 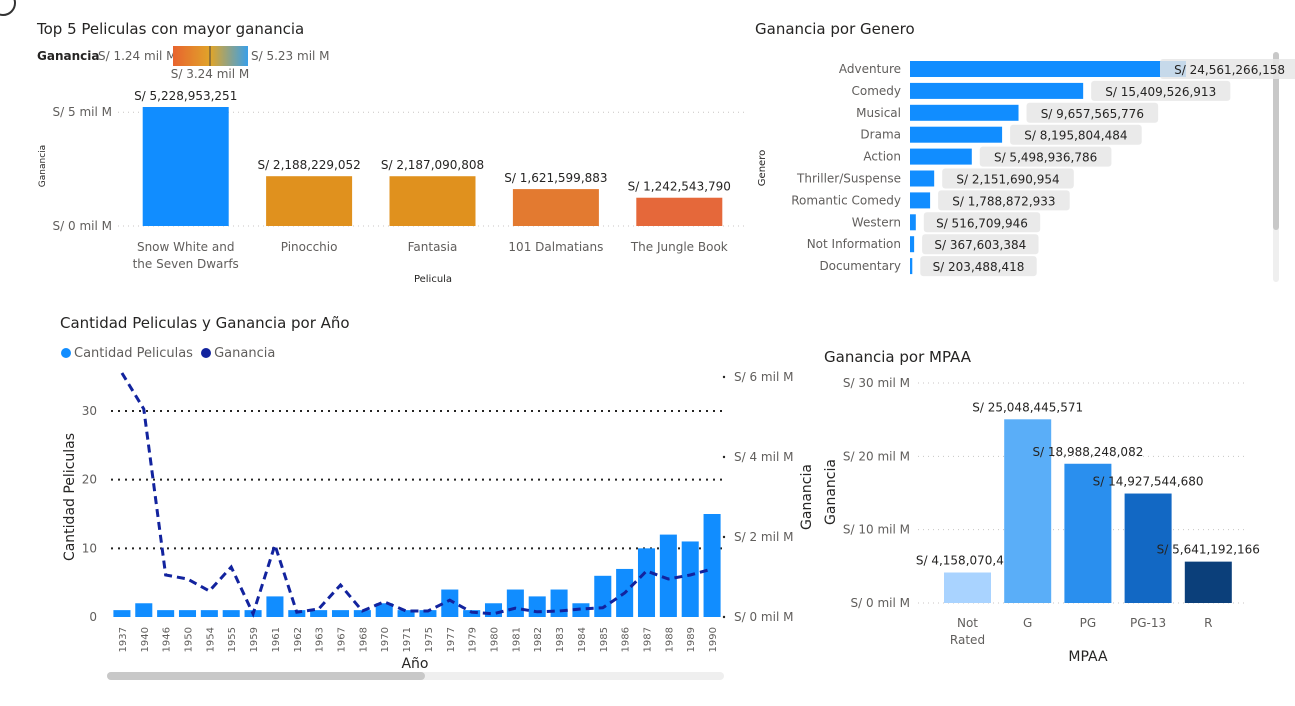 What do you see at coordinates (89, 480) in the screenshot?
I see `anio-ytick-left: 20` at bounding box center [89, 480].